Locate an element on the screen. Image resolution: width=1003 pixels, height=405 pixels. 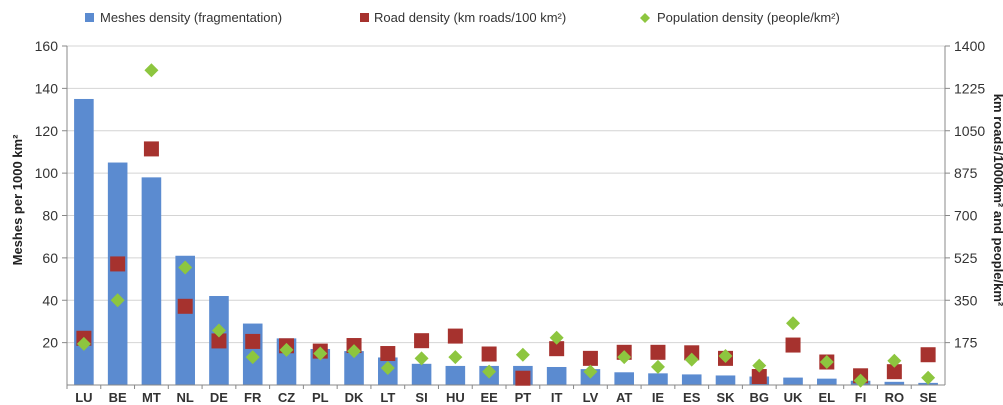
population-marker-de is located at coordinates (218, 330).